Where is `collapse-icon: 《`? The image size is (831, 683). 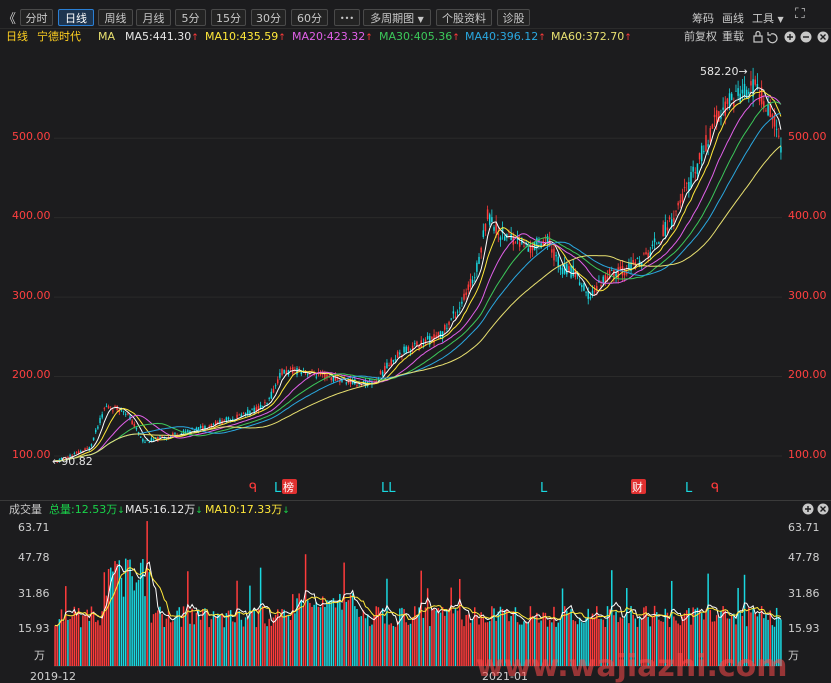
collapse-icon: 《 is located at coordinates (10, 19).